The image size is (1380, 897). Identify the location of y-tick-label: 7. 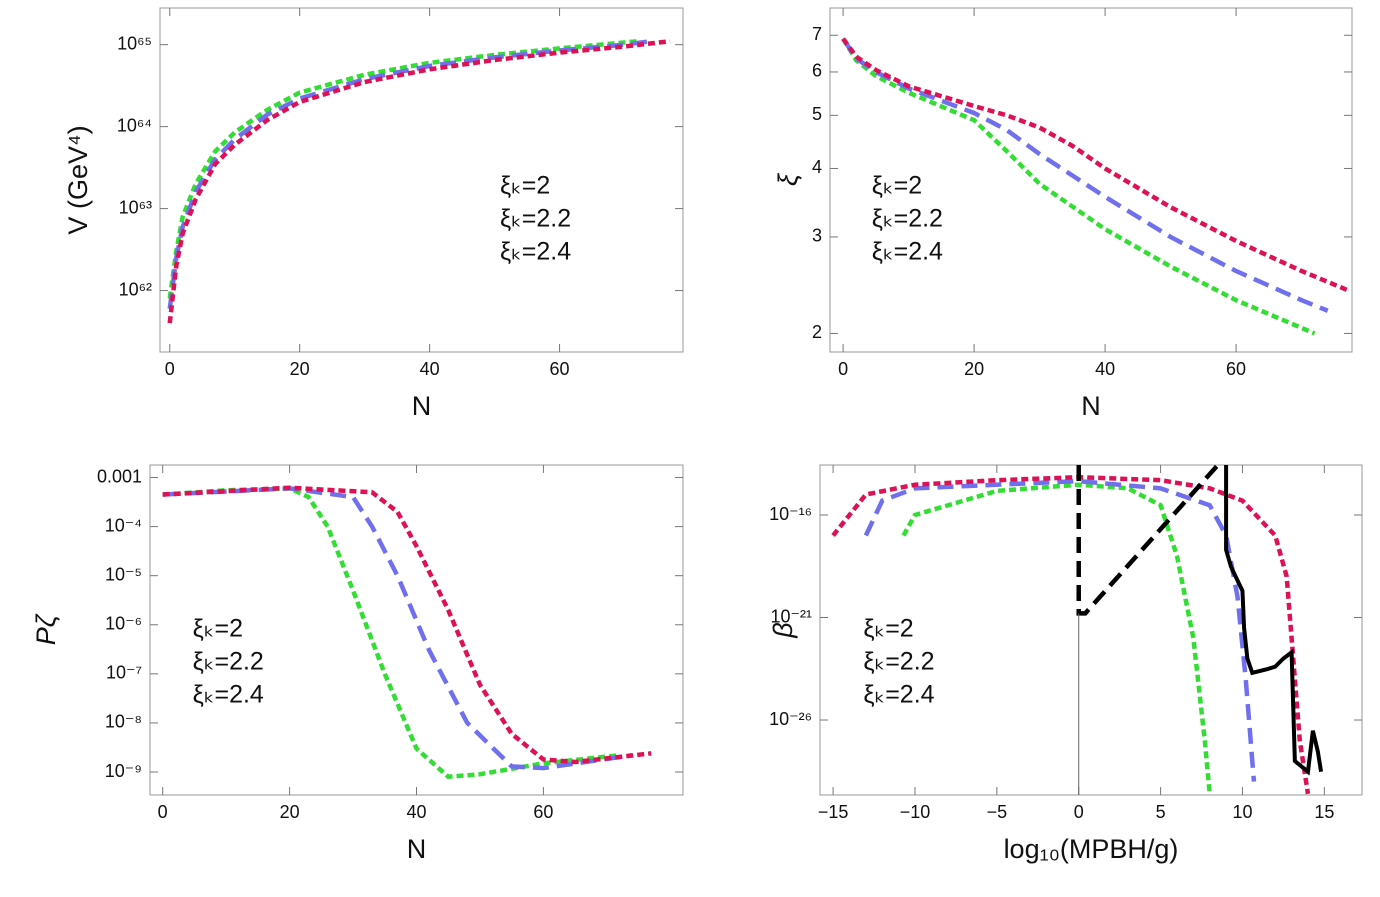
(817, 34).